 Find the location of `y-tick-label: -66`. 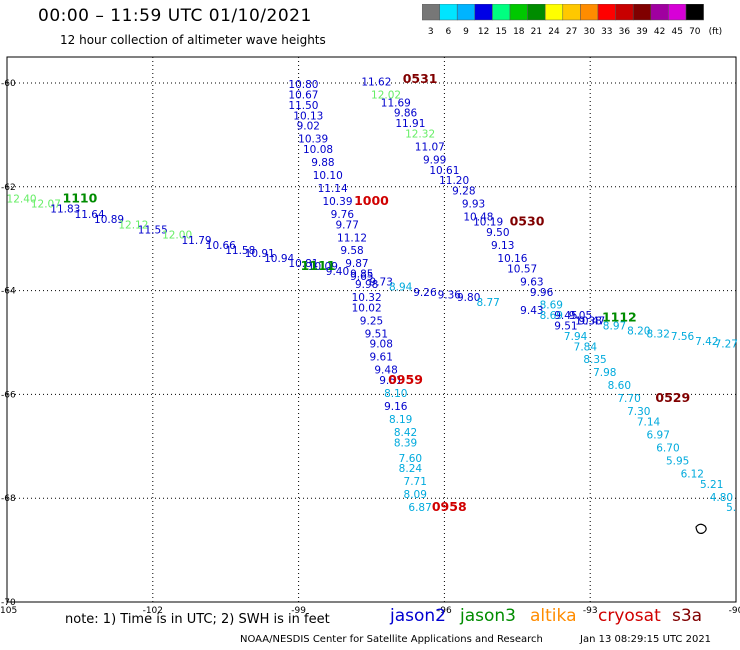

y-tick-label: -66 is located at coordinates (8, 395).